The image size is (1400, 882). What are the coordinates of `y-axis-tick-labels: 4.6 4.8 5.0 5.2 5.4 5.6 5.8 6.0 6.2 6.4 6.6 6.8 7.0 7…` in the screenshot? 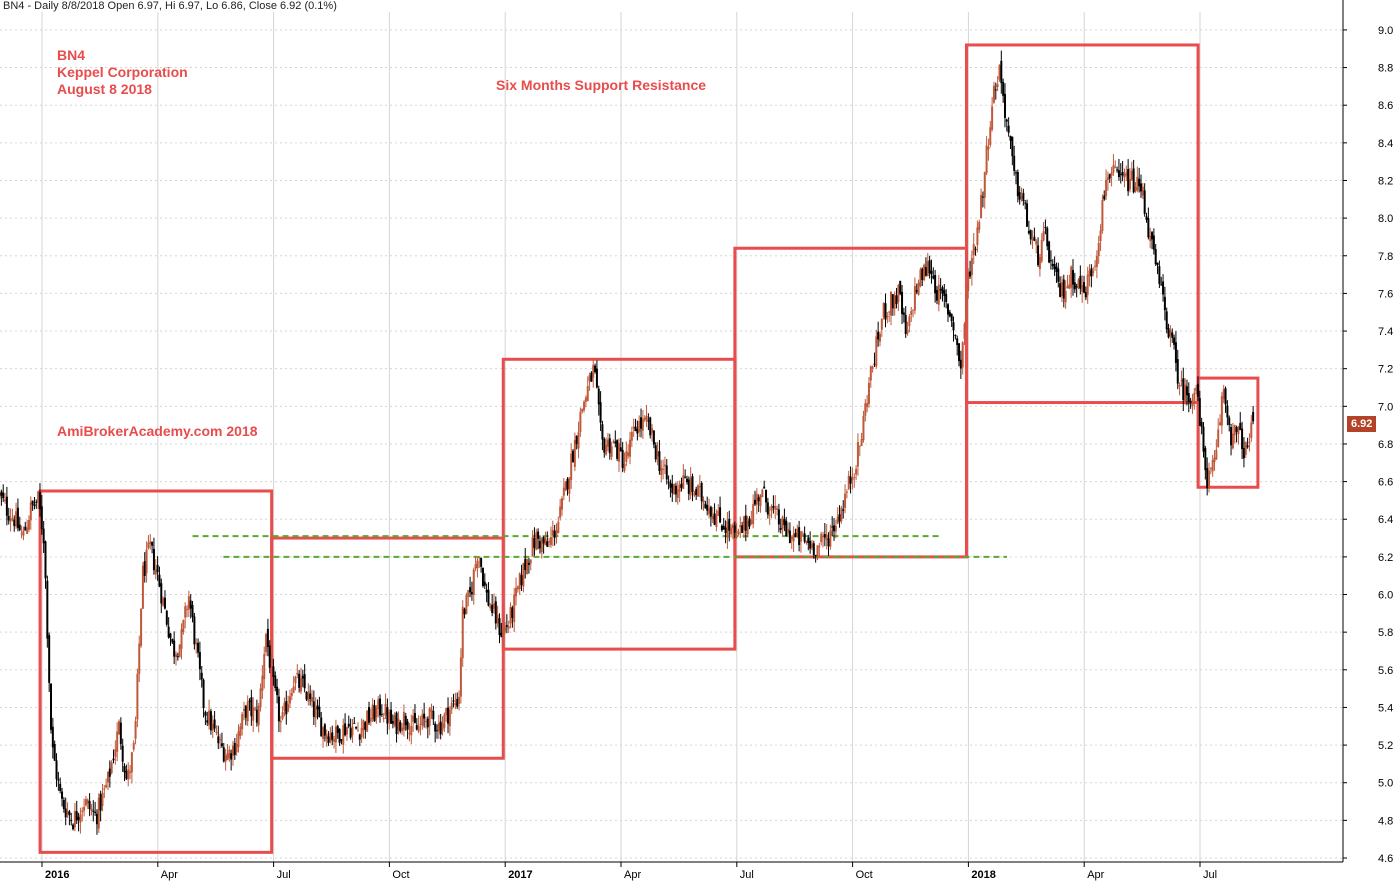 It's located at (1368, 445).